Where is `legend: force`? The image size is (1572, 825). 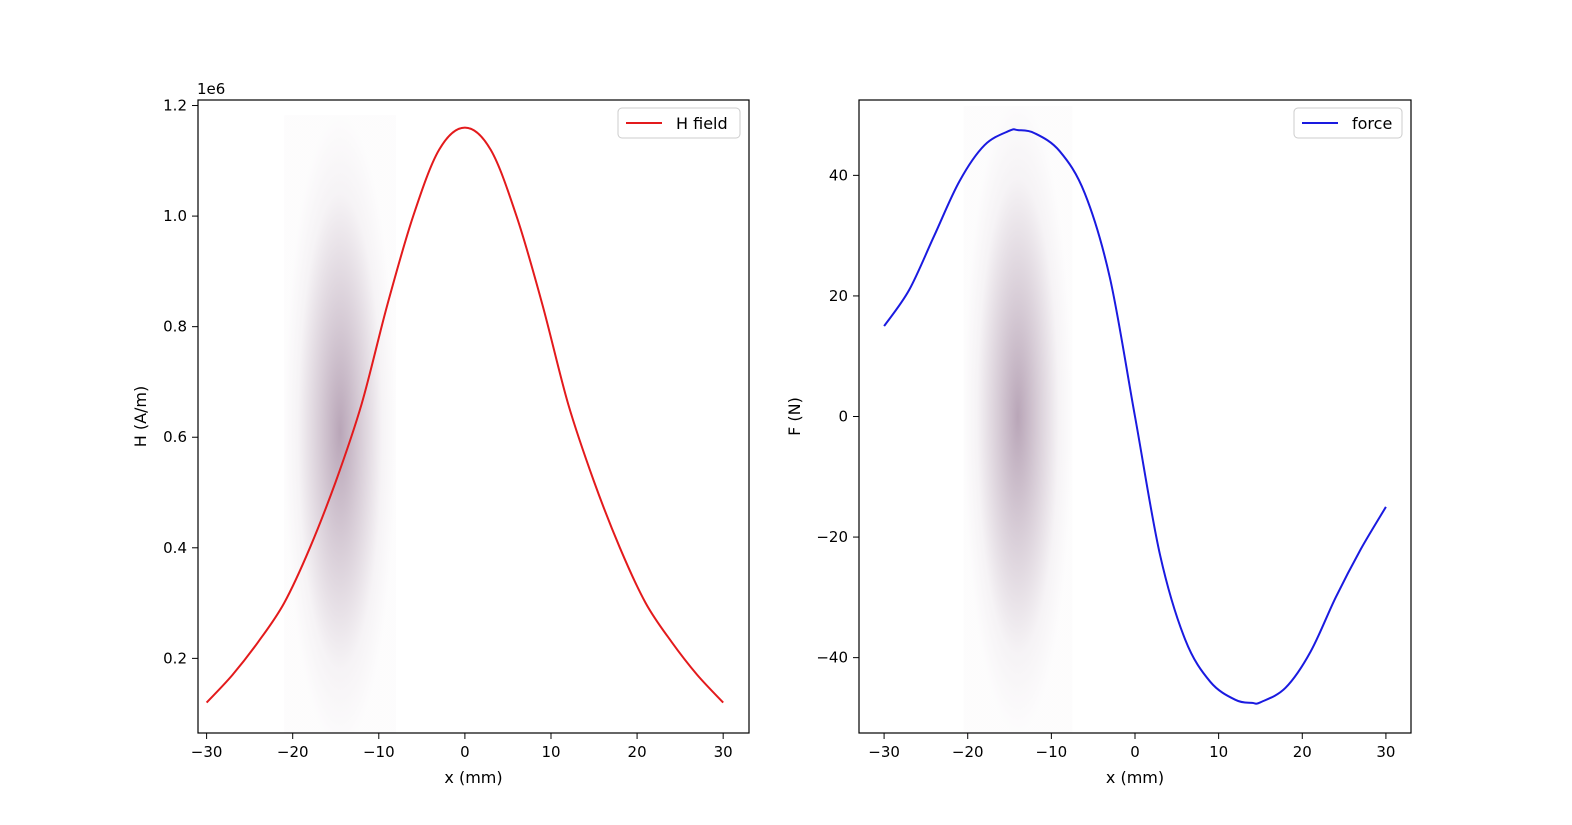
legend: force is located at coordinates (1348, 123).